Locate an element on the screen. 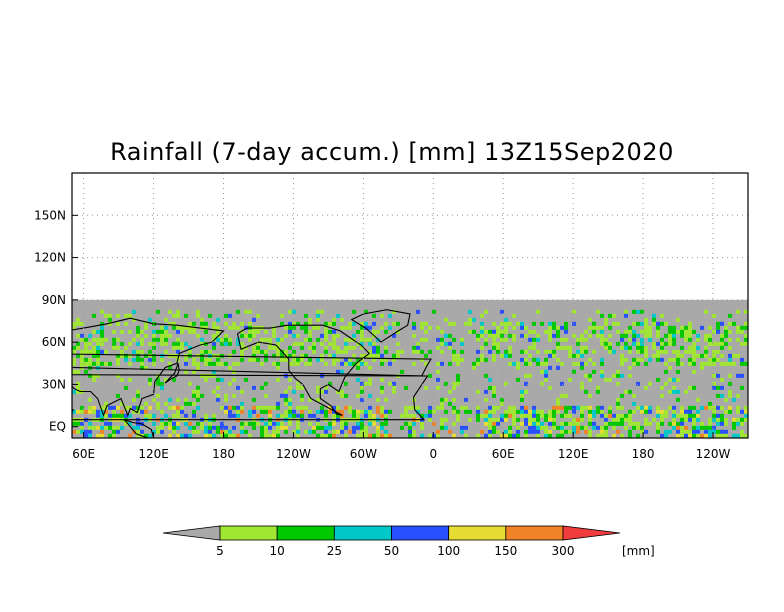 This screenshot has height=612, width=784. colorbar-segment is located at coordinates (248, 533).